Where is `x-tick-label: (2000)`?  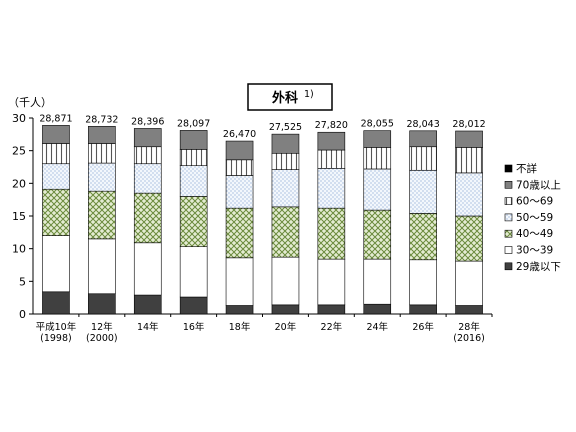 x-tick-label: (2000) is located at coordinates (102, 338).